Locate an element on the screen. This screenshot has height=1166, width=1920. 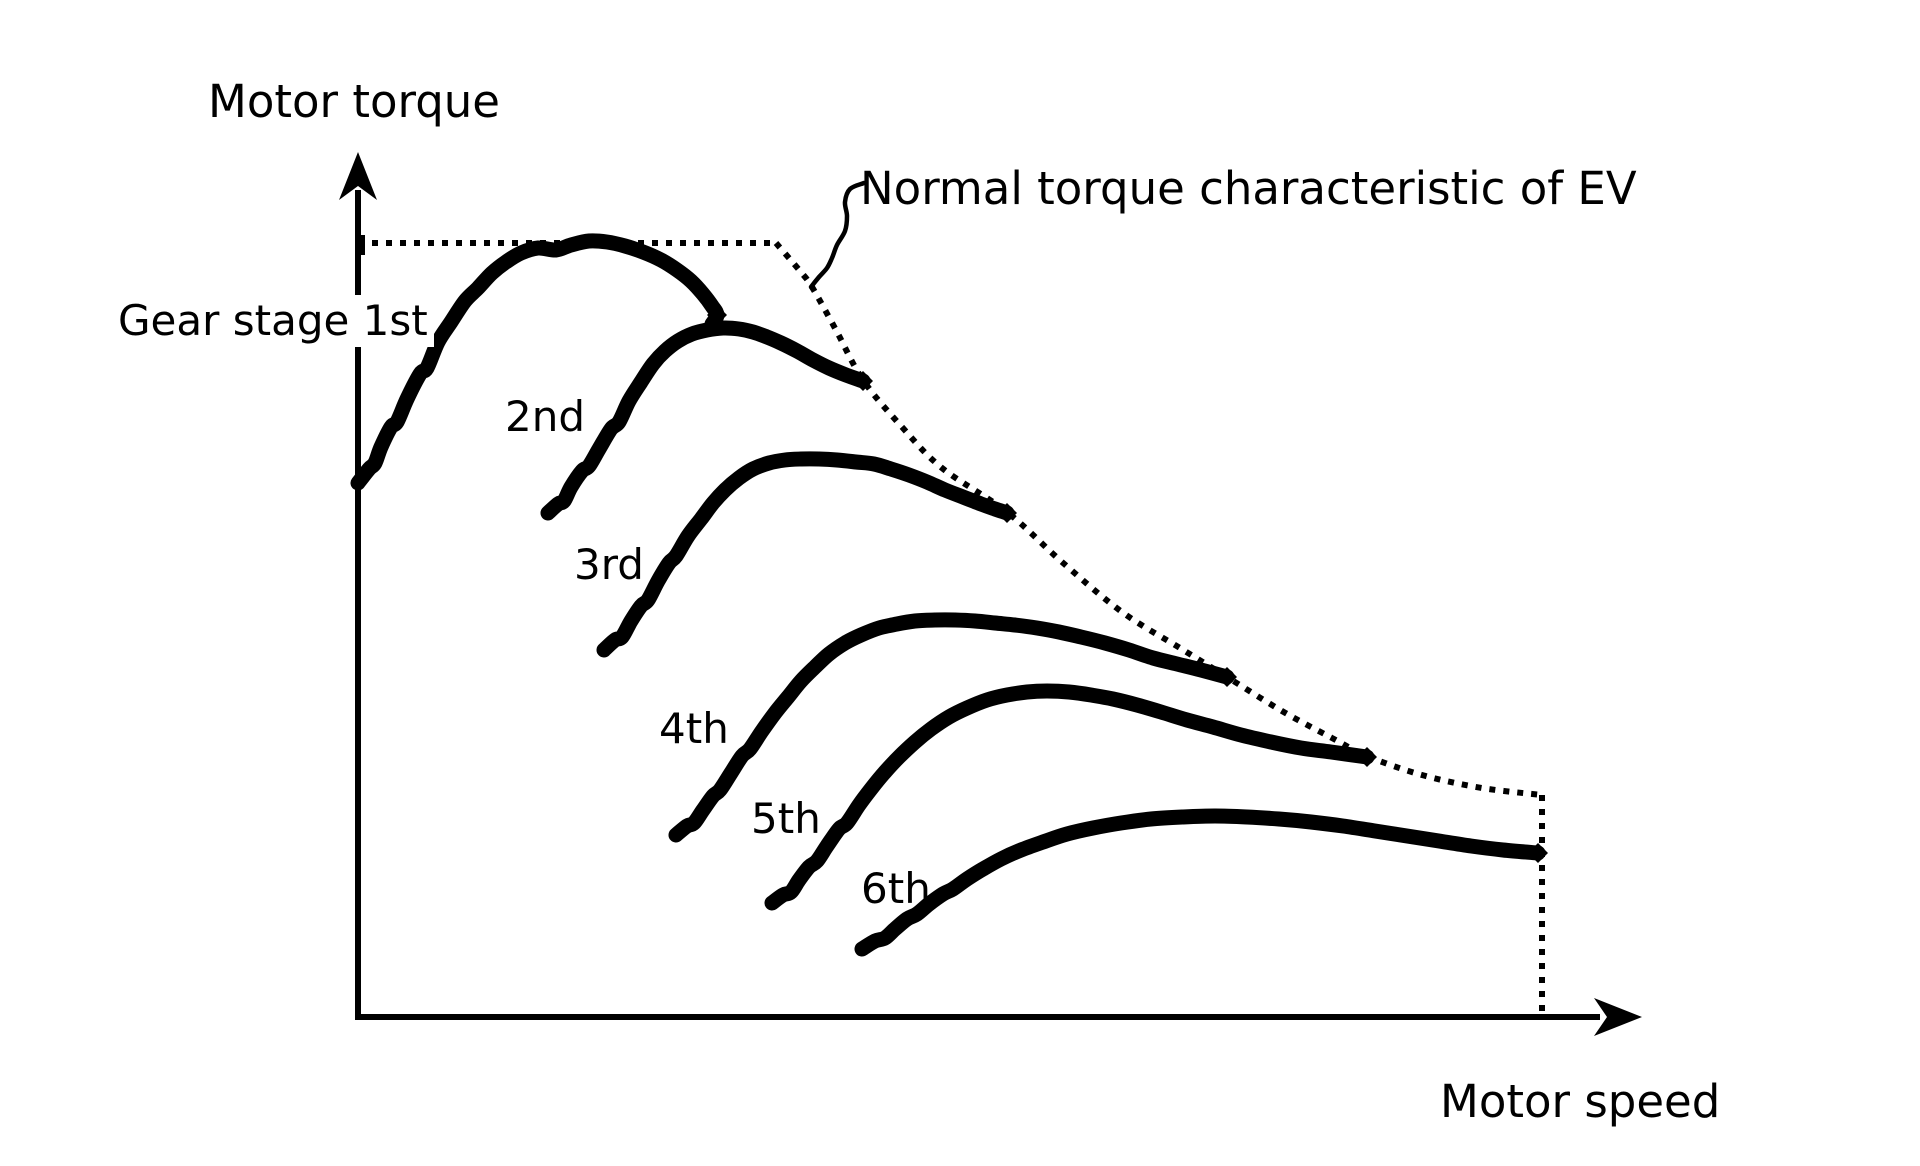
x-axis-arrowhead-icon is located at coordinates (1618, 1017).